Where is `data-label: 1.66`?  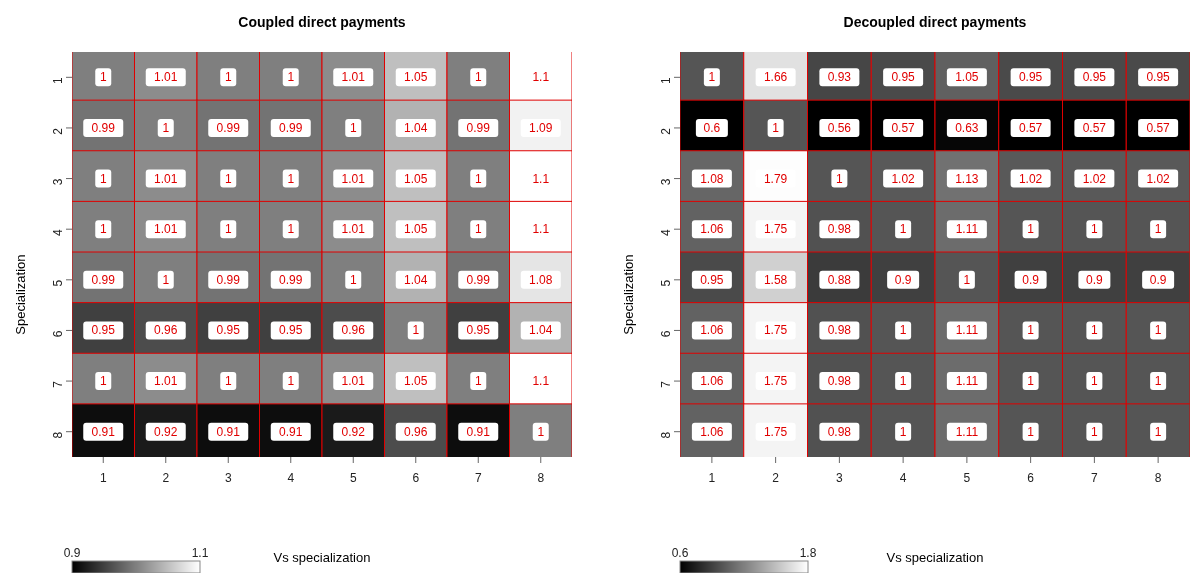
data-label: 1.66 is located at coordinates (775, 77).